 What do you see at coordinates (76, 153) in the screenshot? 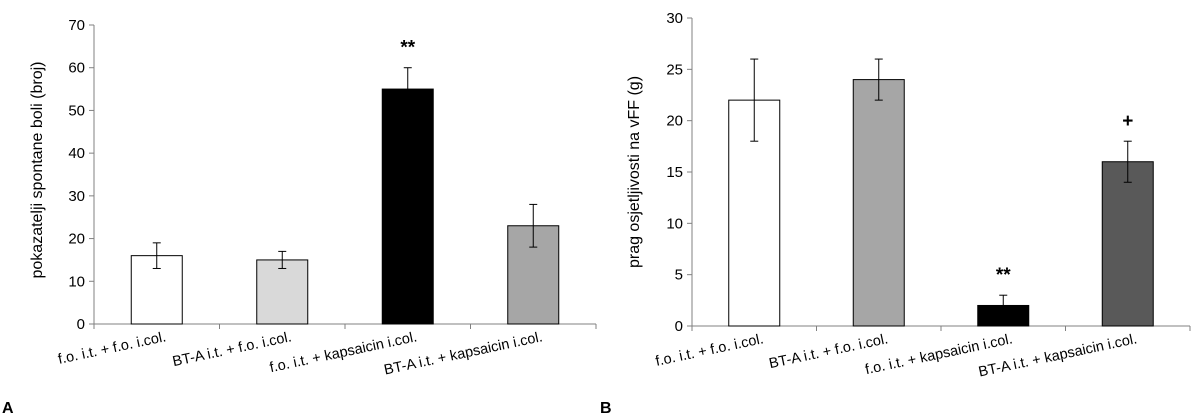
I see `y-tick-label: 40` at bounding box center [76, 153].